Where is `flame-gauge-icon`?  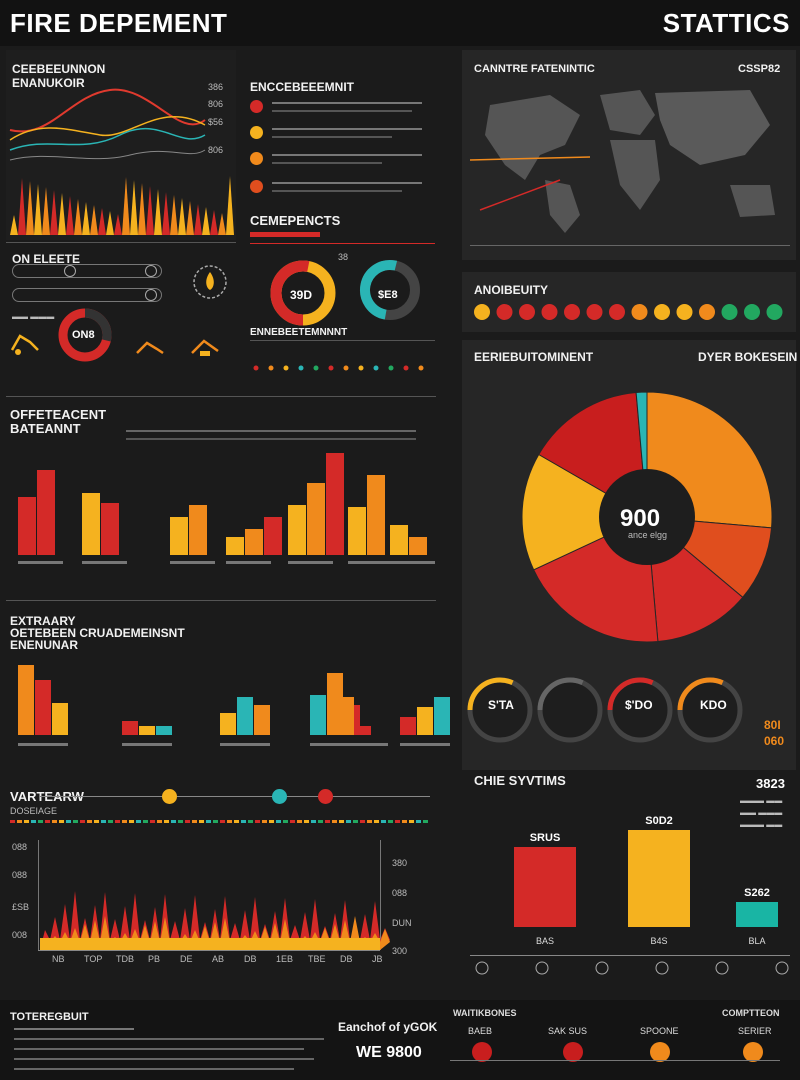
flame-gauge-icon is located at coordinates (210, 282).